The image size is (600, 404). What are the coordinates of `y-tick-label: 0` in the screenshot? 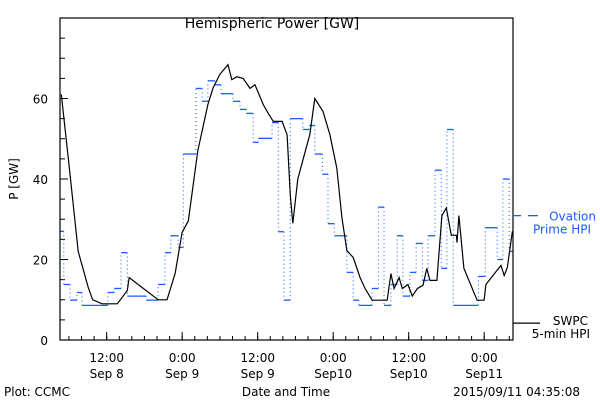 It's located at (44, 341).